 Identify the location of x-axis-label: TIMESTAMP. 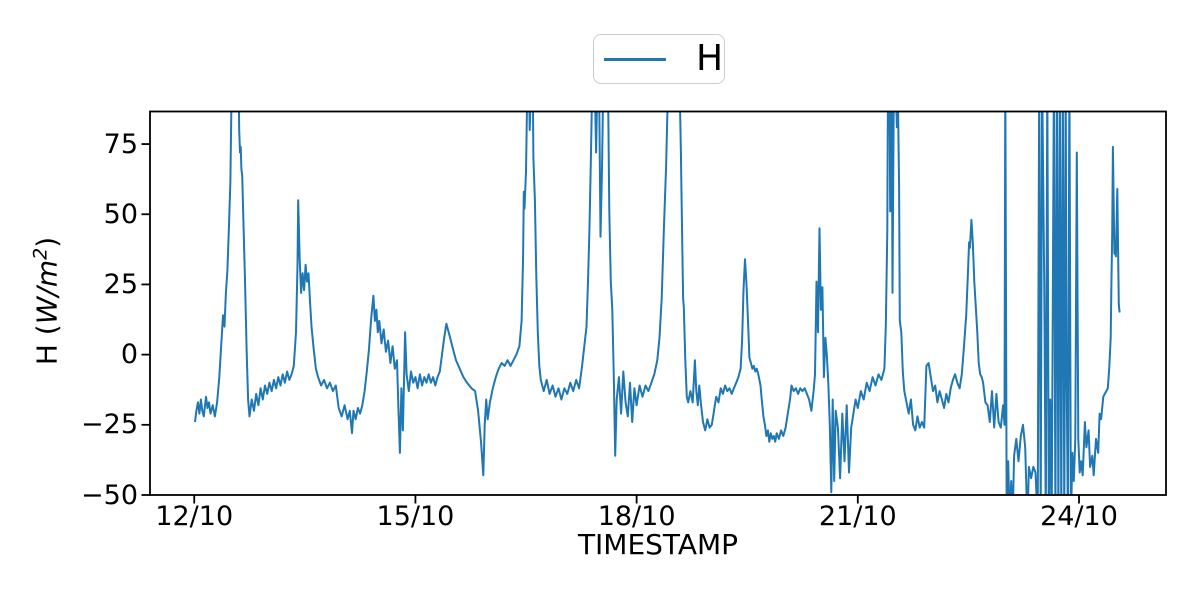
(658, 544).